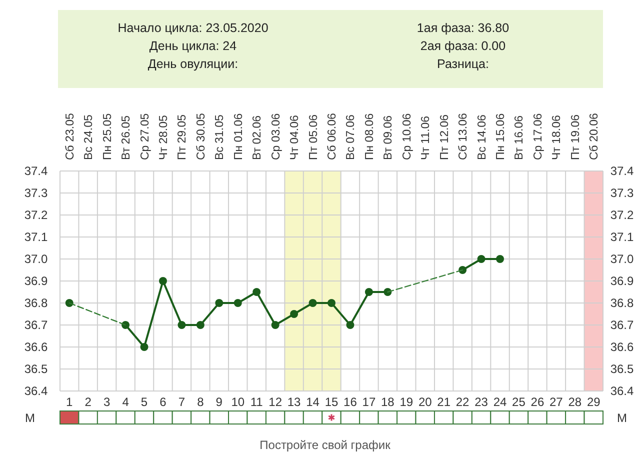  Describe the element at coordinates (407, 136) in the screenshot. I see `x2-tick-label: Ср 10.06` at that location.